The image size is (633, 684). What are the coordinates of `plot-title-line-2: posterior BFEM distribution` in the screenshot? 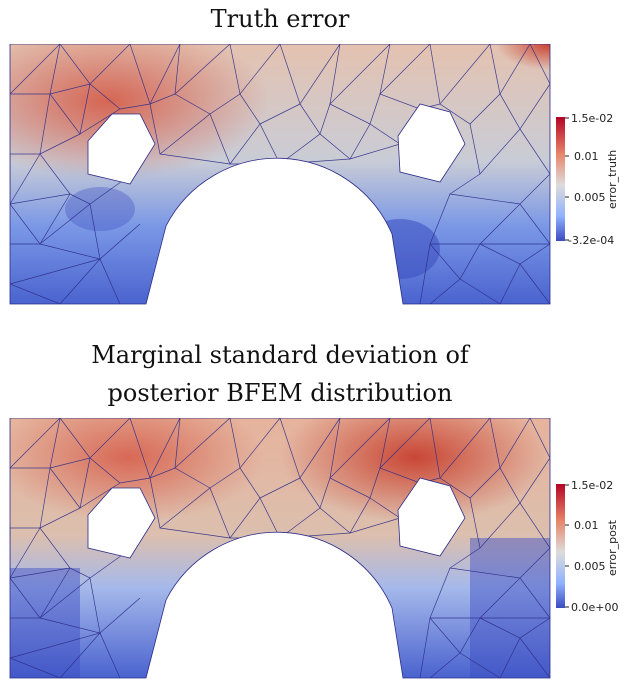 It's located at (280, 393).